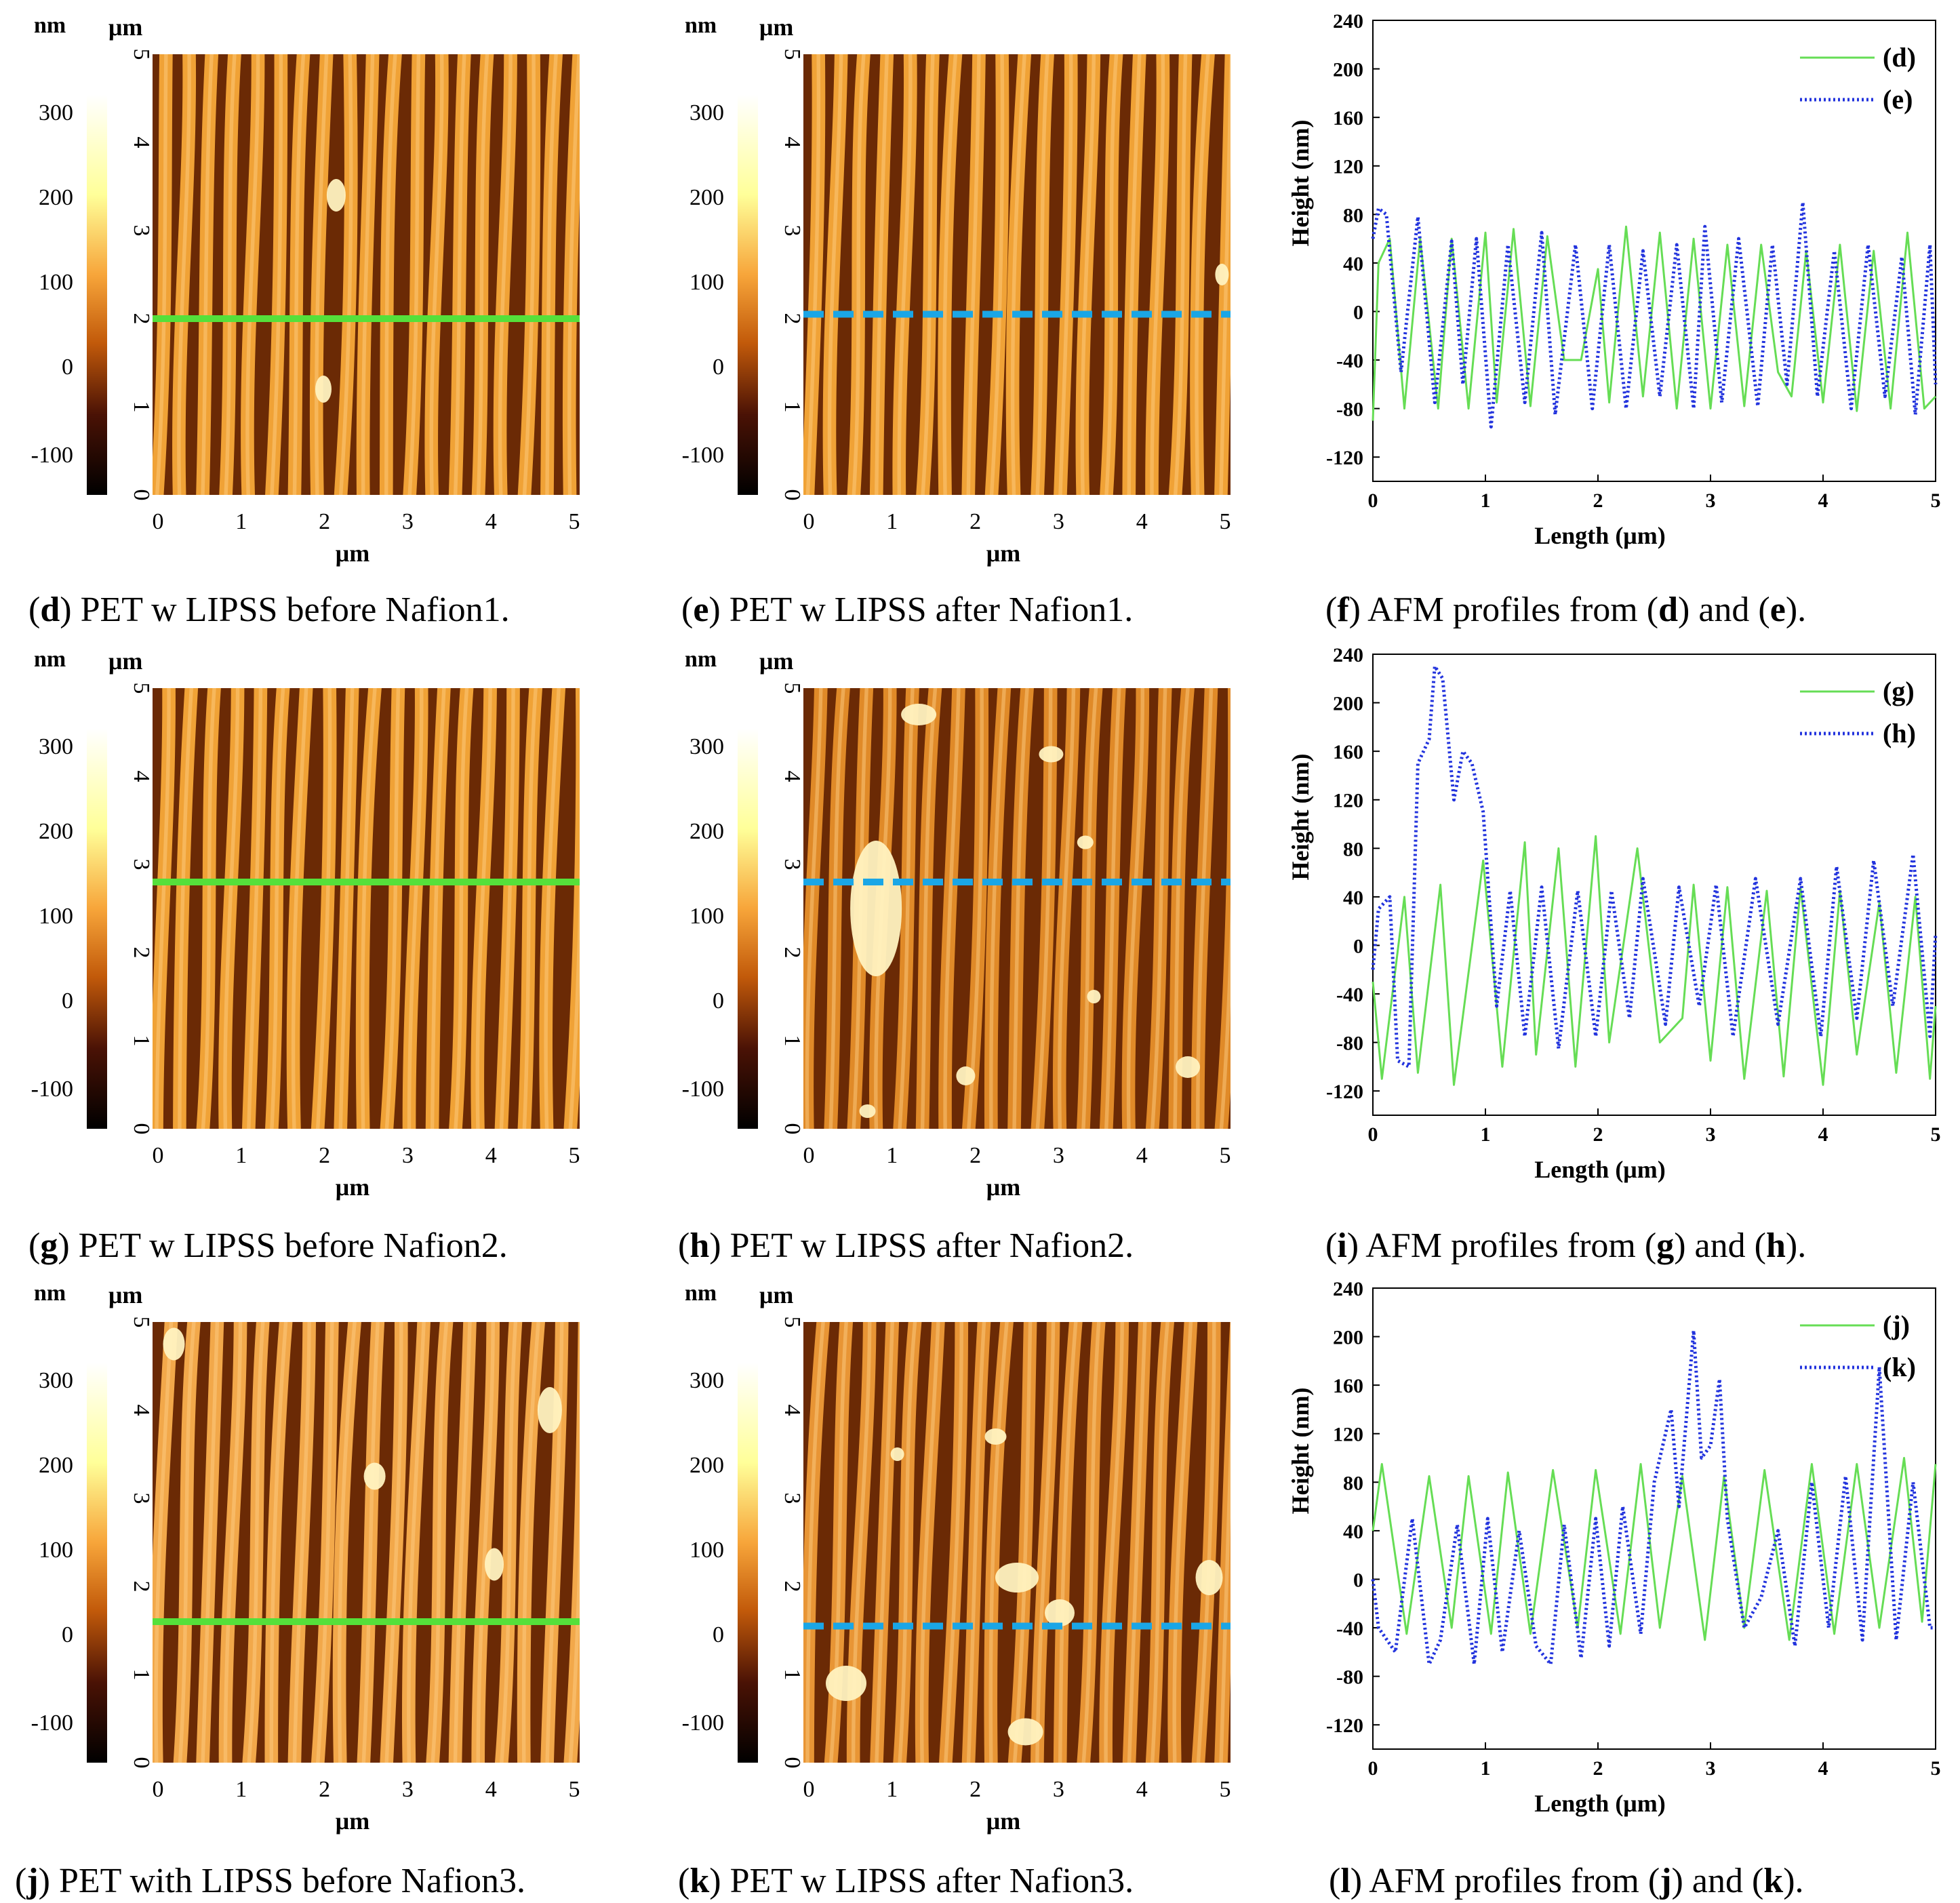  What do you see at coordinates (1566, 610) in the screenshot?
I see `caption-f: (f) AFM profiles from (d) and (e).` at bounding box center [1566, 610].